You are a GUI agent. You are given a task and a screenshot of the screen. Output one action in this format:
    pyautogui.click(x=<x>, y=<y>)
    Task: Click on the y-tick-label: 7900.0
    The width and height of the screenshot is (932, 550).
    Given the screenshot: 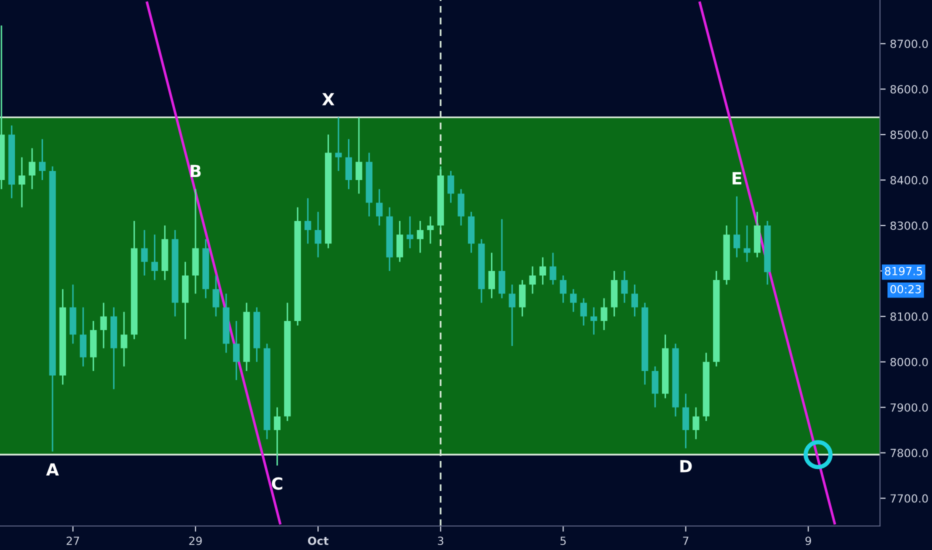 What is the action you would take?
    pyautogui.click(x=909, y=407)
    